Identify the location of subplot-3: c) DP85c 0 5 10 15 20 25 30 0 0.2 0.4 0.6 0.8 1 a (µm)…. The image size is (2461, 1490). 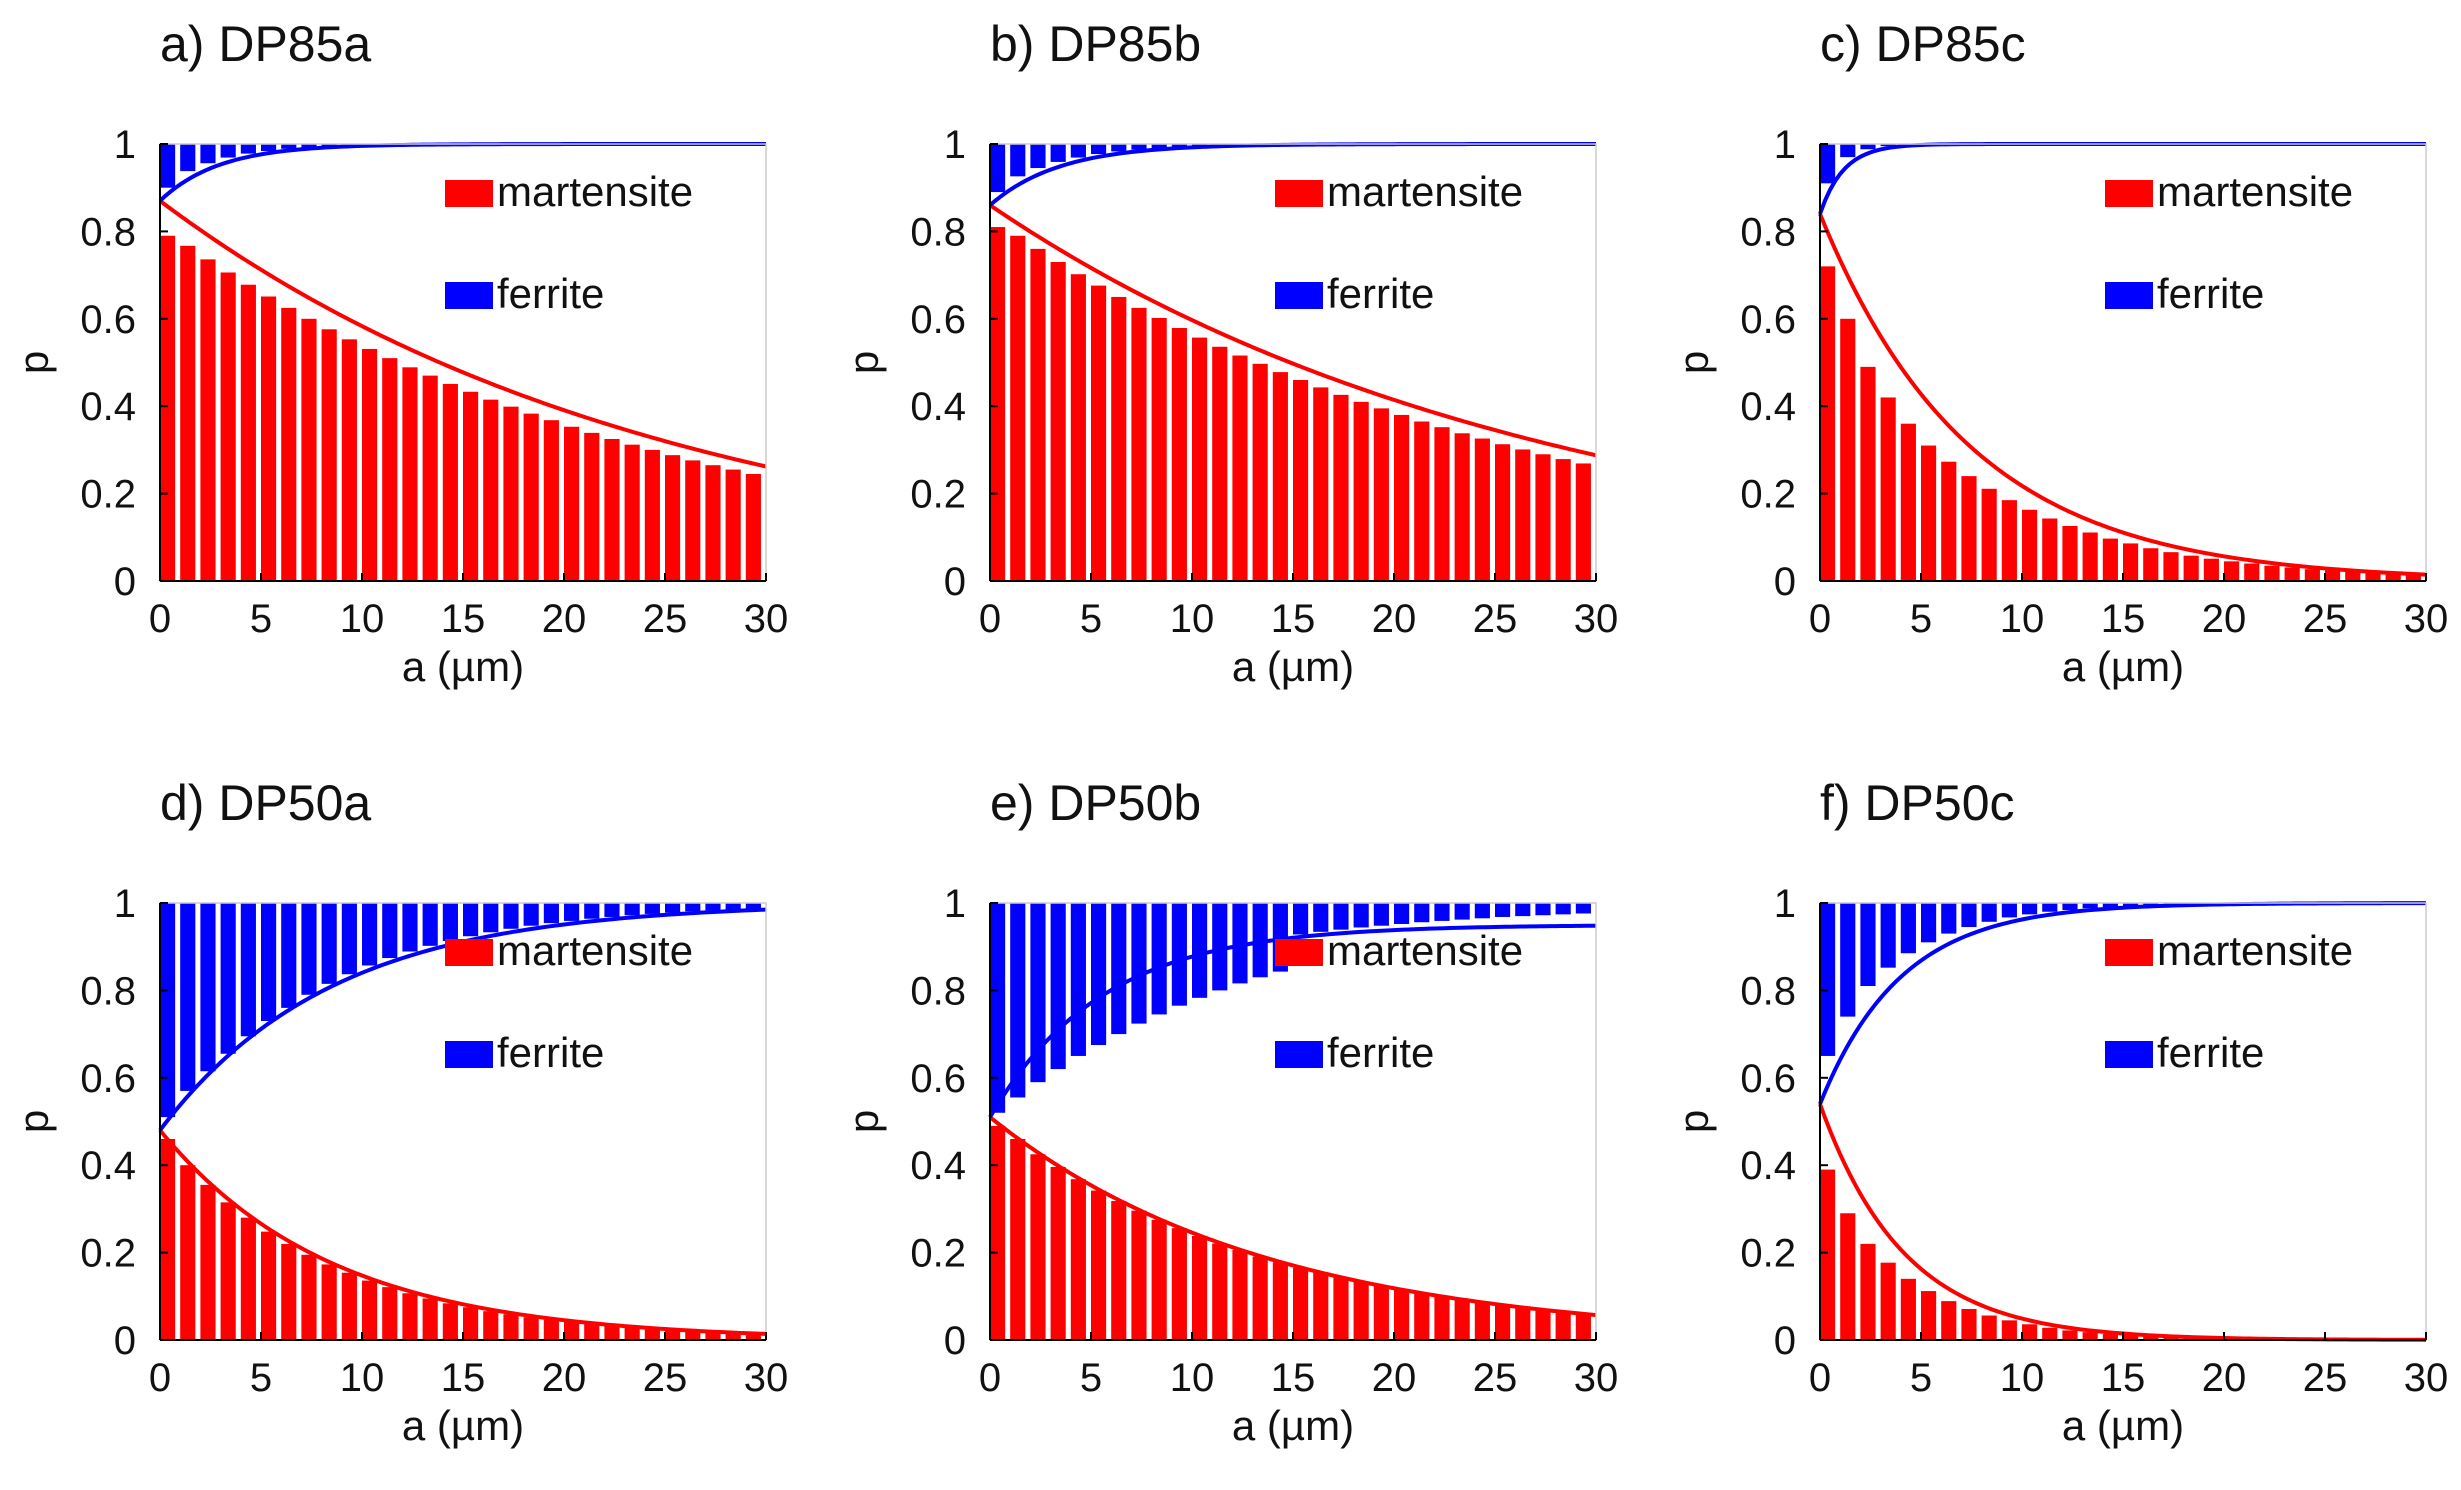
(2059, 353).